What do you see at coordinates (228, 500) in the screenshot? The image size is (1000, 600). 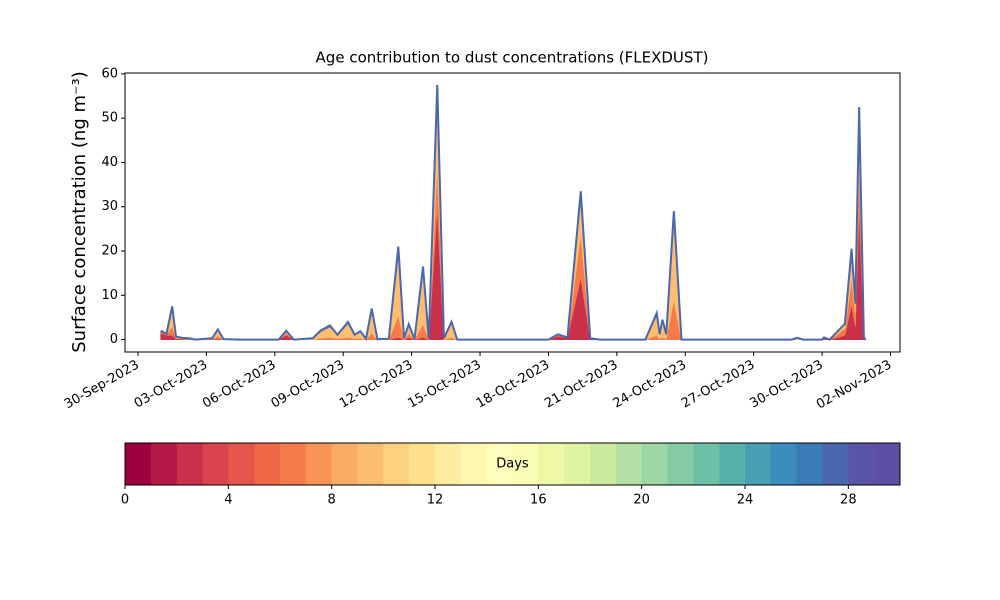 I see `colorbar-tick-label: 4` at bounding box center [228, 500].